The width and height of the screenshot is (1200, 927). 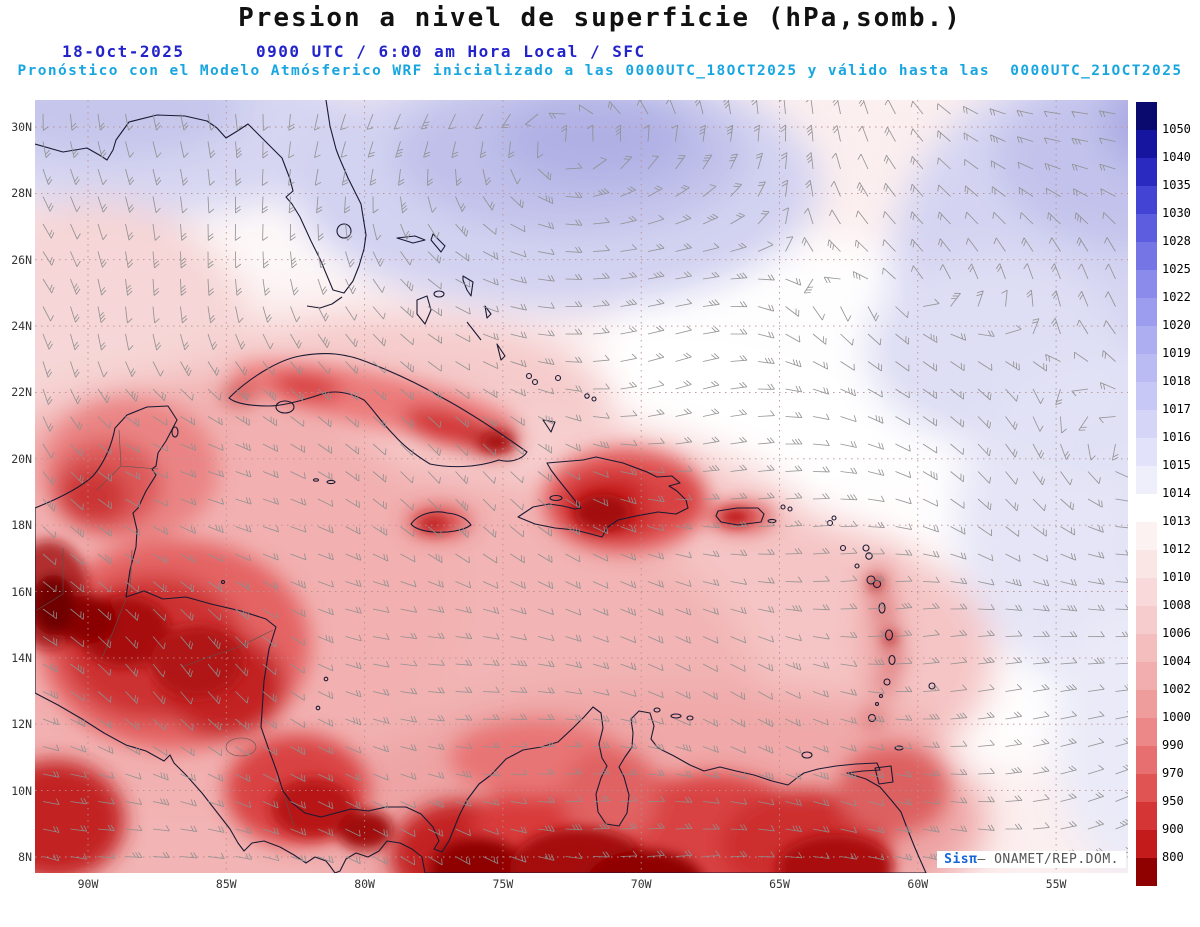 What do you see at coordinates (289, 811) in the screenshot?
I see `costarica-panama-border` at bounding box center [289, 811].